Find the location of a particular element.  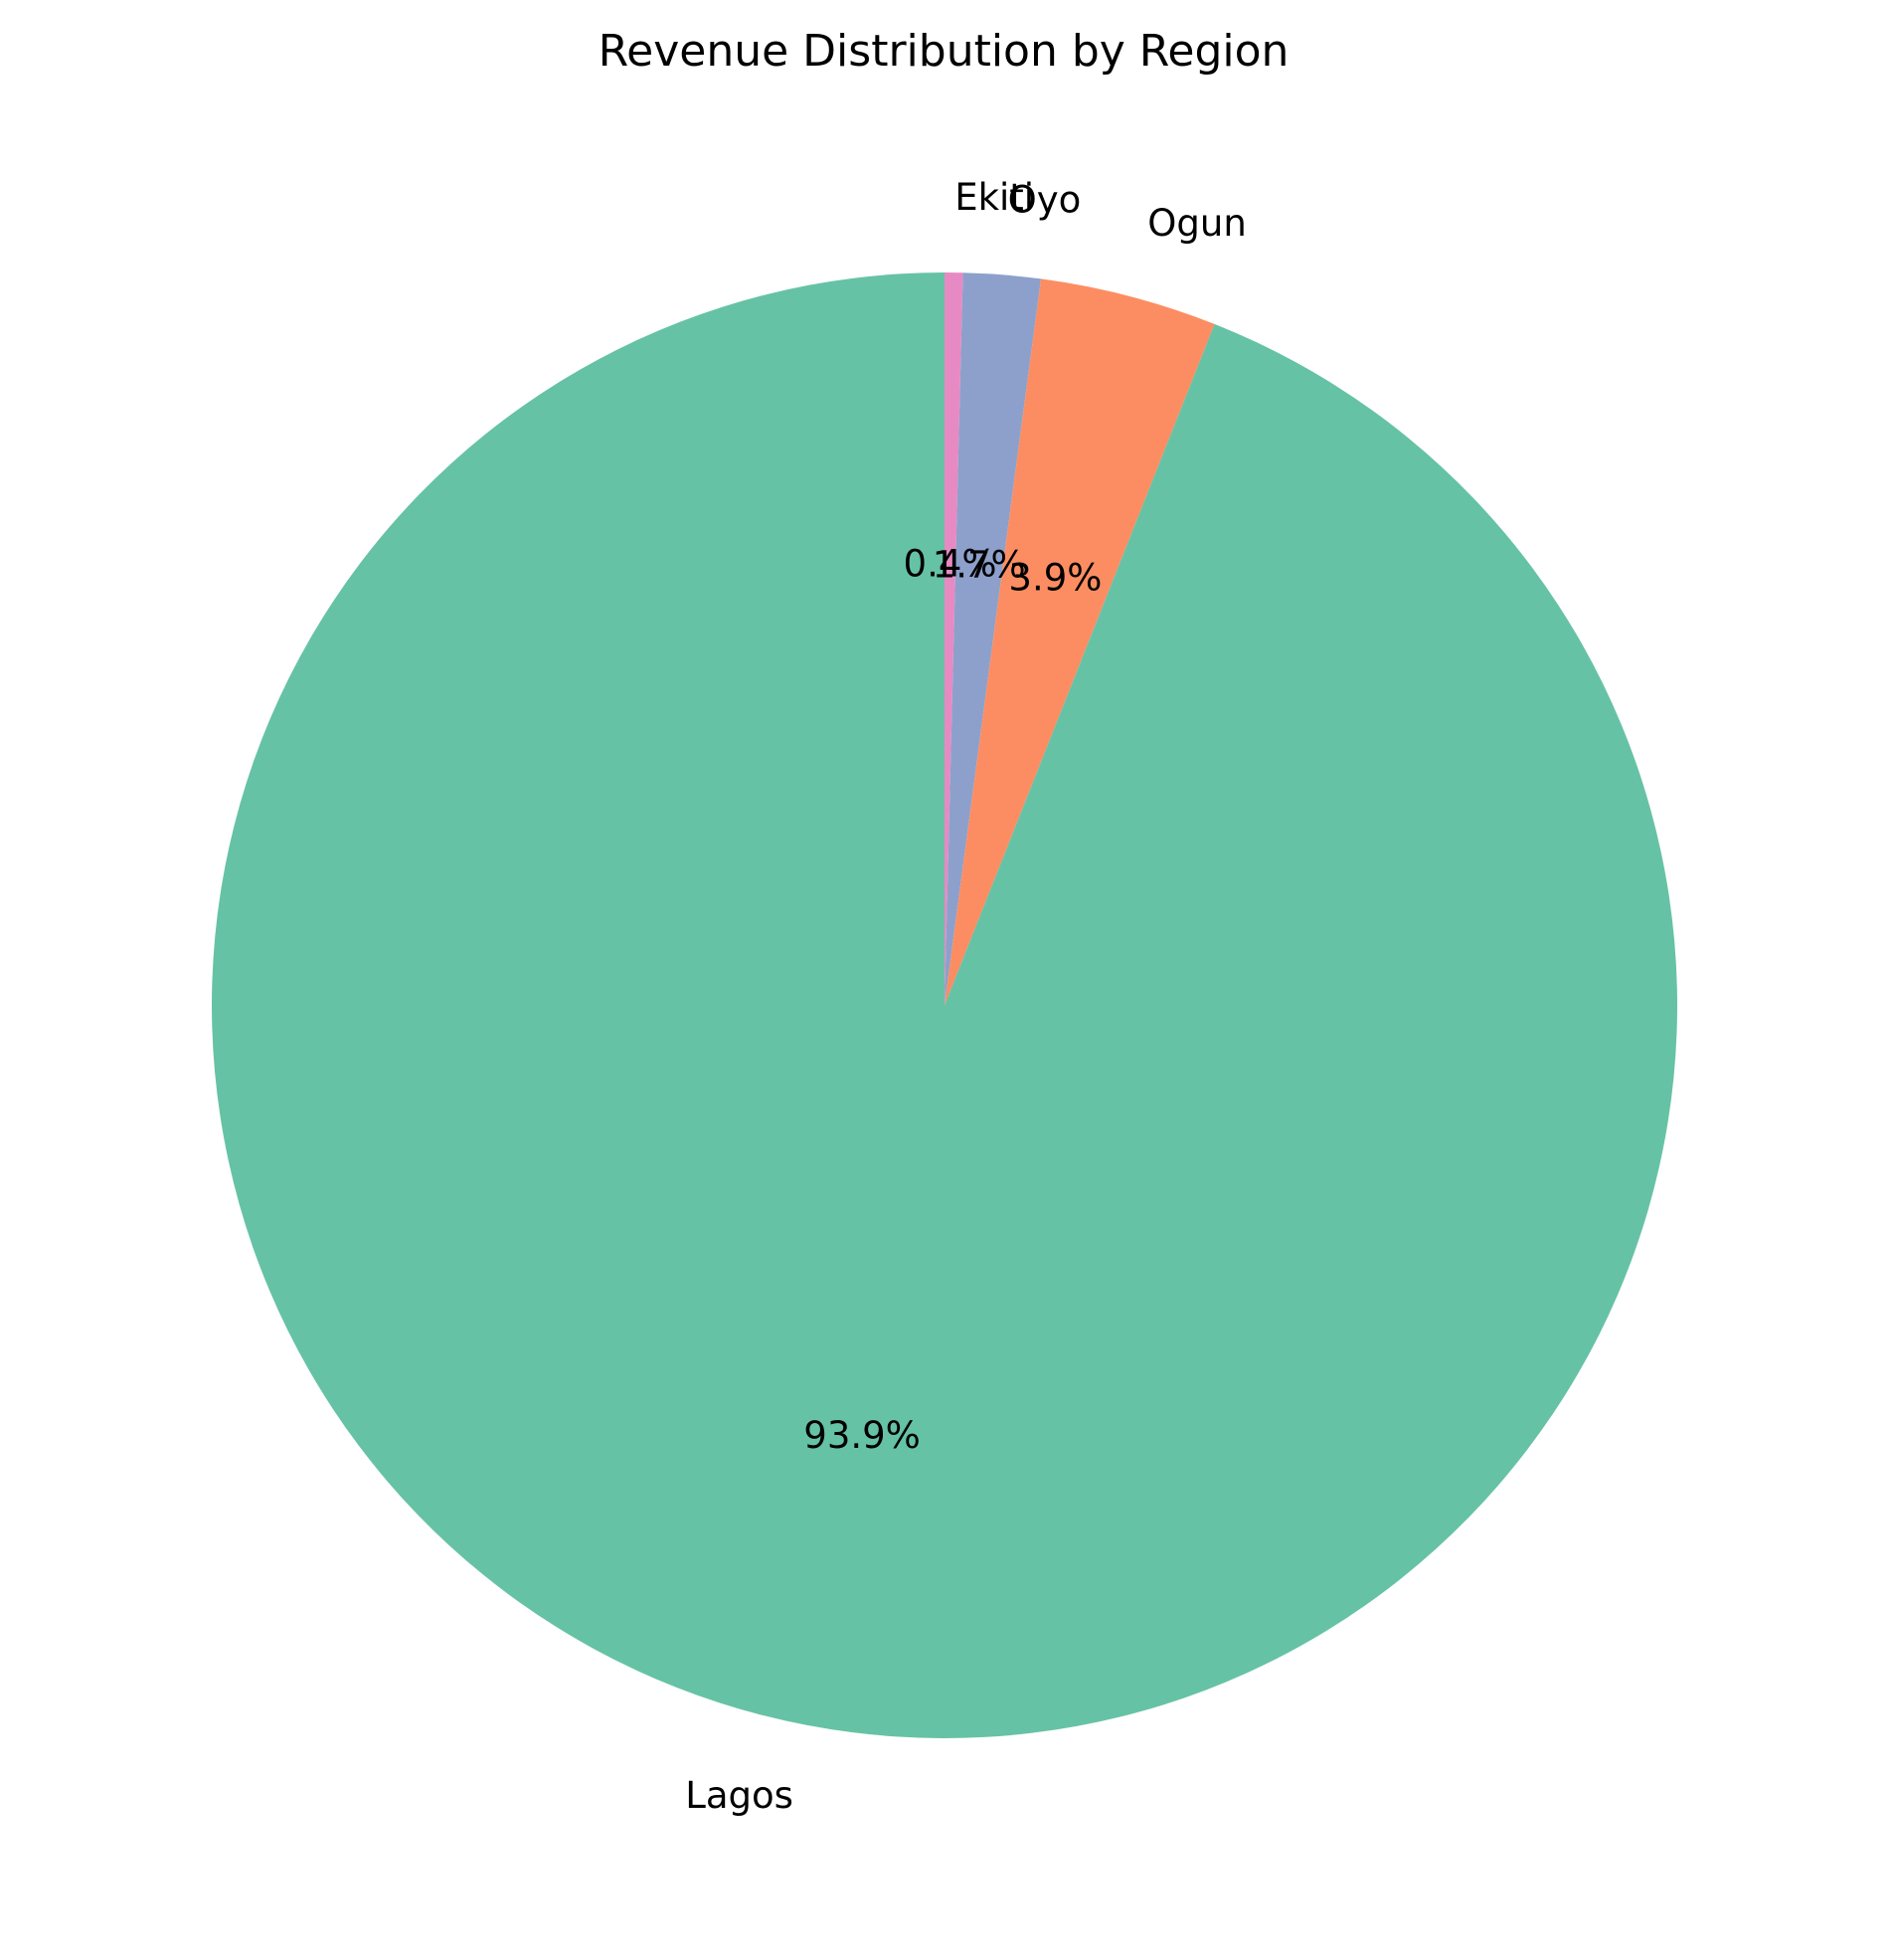

slice-label-lagos: Lagos is located at coordinates (739, 1795).